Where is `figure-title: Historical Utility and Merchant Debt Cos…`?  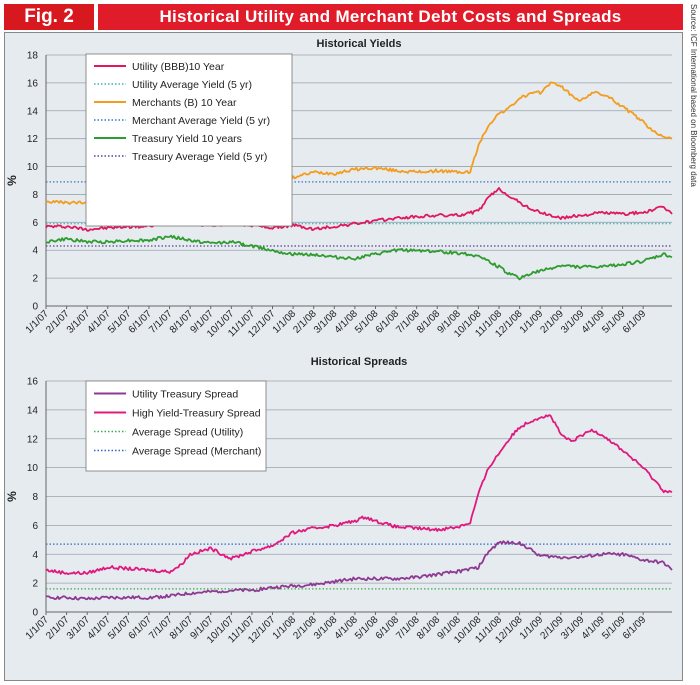
figure-title: Historical Utility and Merchant Debt Cos… is located at coordinates (390, 17).